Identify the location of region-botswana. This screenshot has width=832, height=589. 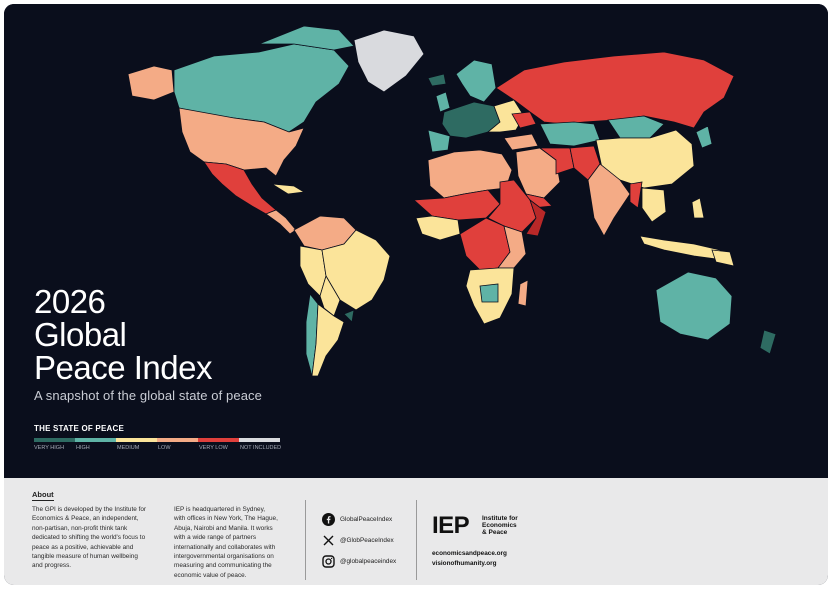
(489, 293).